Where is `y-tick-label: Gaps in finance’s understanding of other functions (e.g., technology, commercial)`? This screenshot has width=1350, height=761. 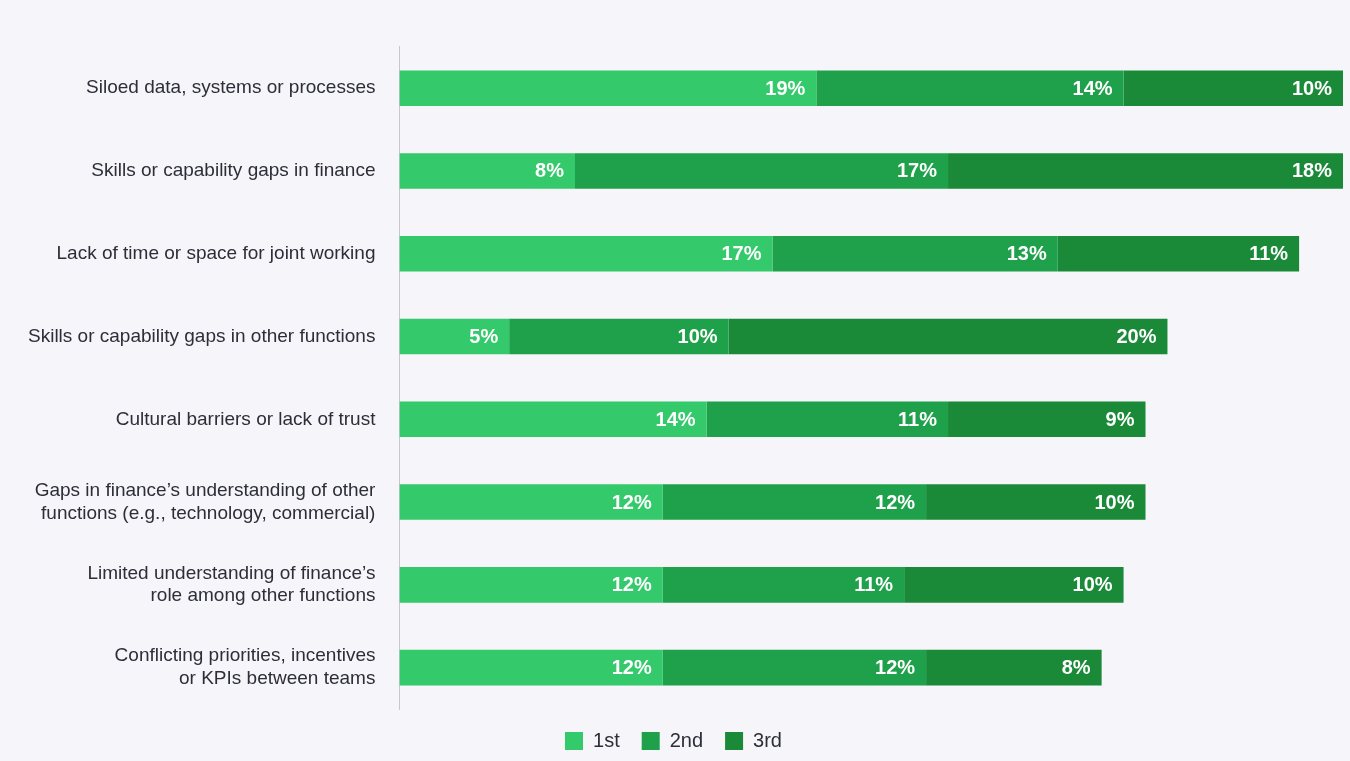
y-tick-label: Gaps in finance’s understanding of other functions (e.g., technology, commercial) is located at coordinates (205, 500).